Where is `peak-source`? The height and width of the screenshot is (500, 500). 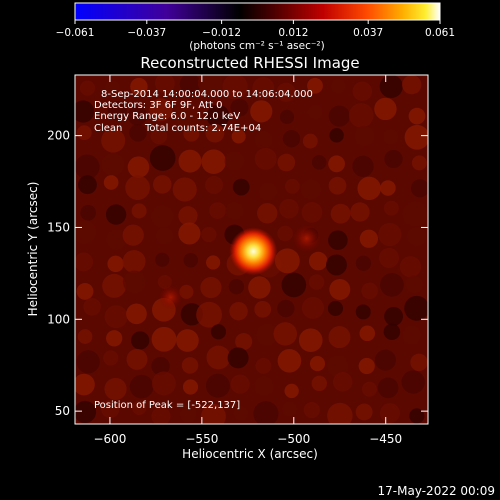
peak-source is located at coordinates (253, 251).